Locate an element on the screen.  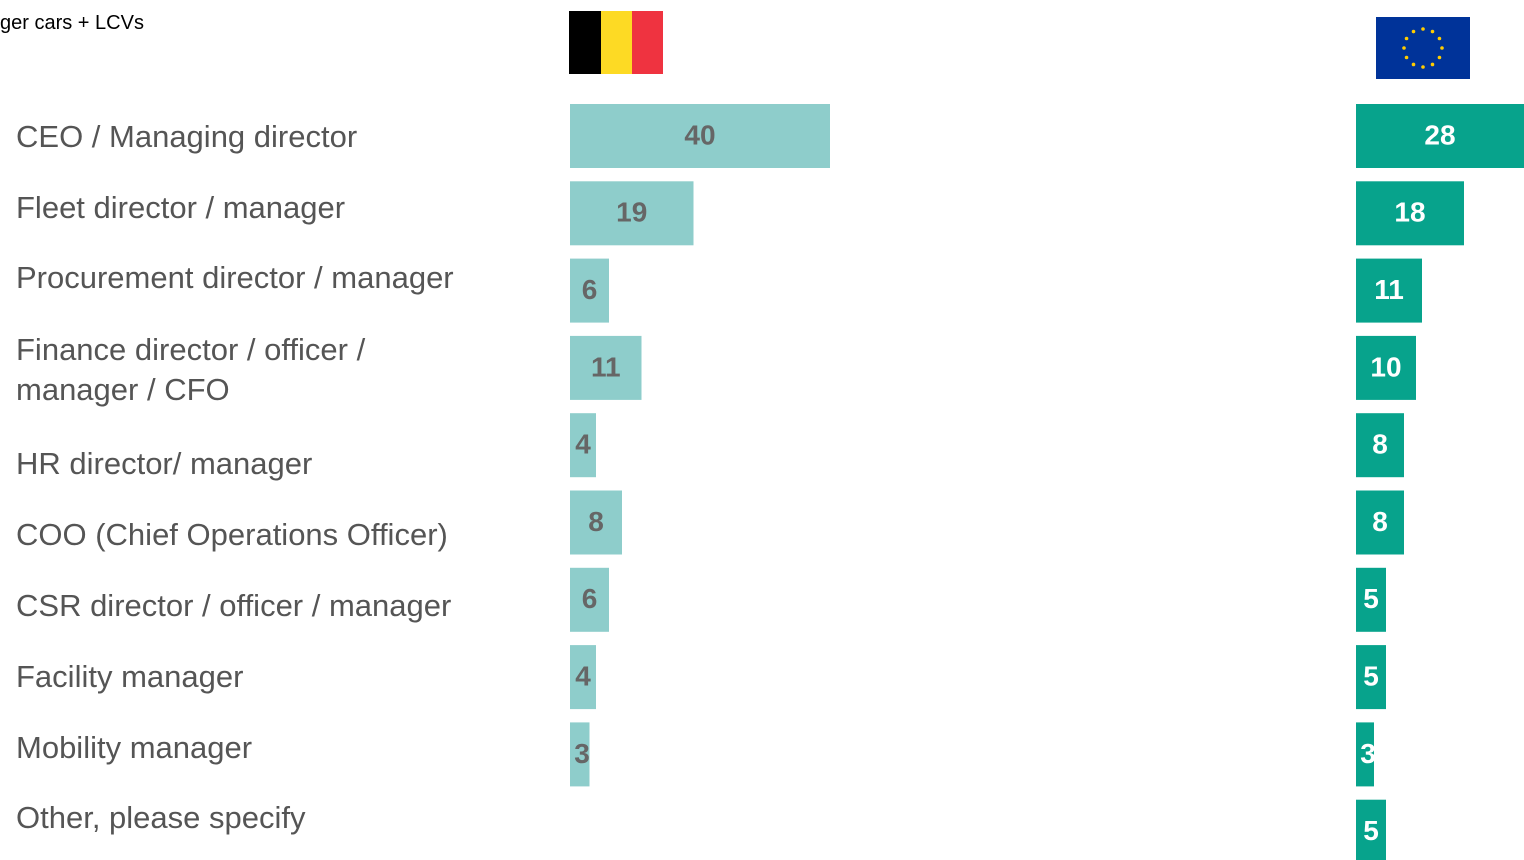
value-label: 28 is located at coordinates (1439, 134).